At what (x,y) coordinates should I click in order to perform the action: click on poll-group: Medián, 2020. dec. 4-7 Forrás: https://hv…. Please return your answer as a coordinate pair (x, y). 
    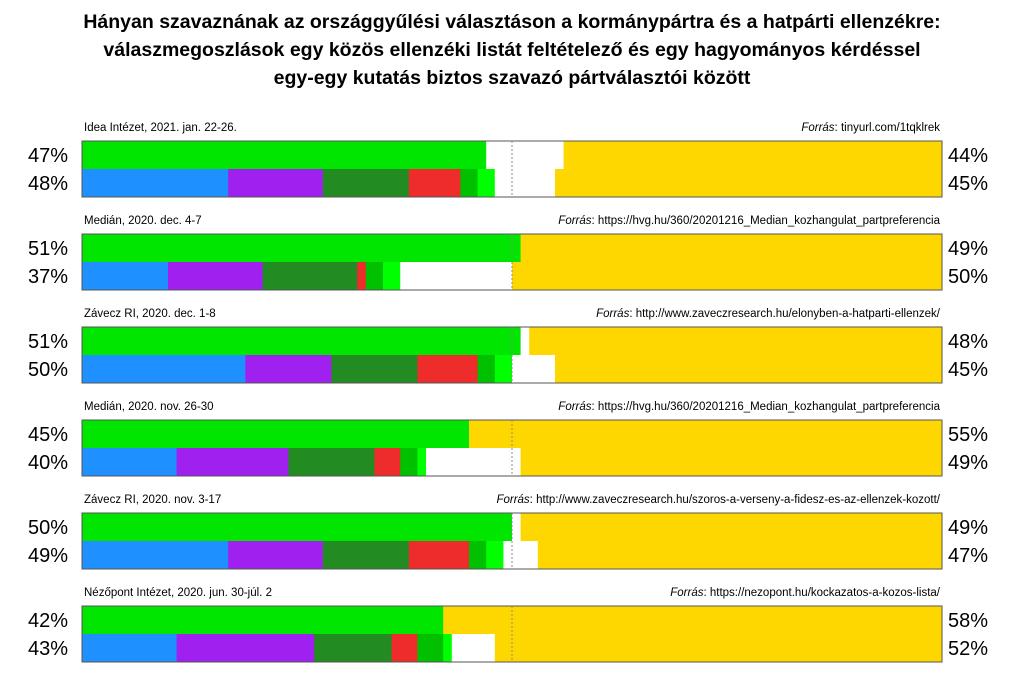
    Looking at the image, I should click on (508, 253).